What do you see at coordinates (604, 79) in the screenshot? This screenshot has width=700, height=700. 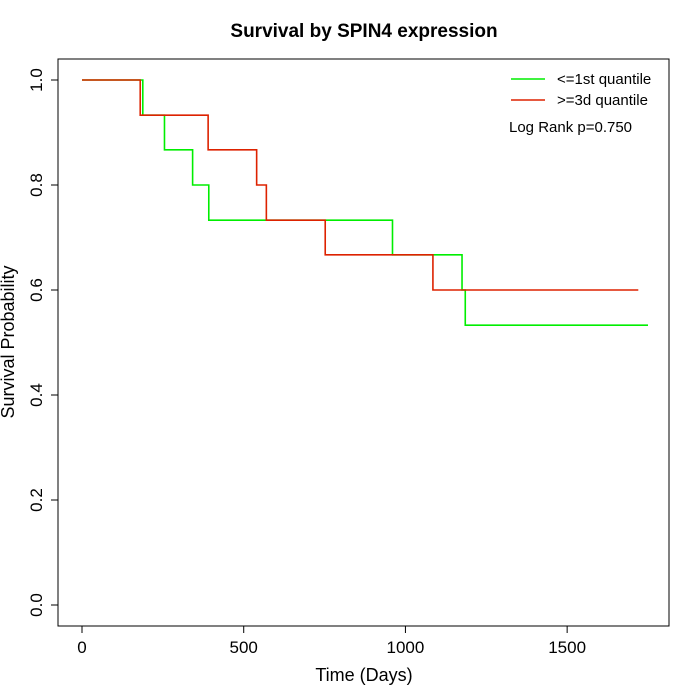 I see `legend-label: <=1st quantile` at bounding box center [604, 79].